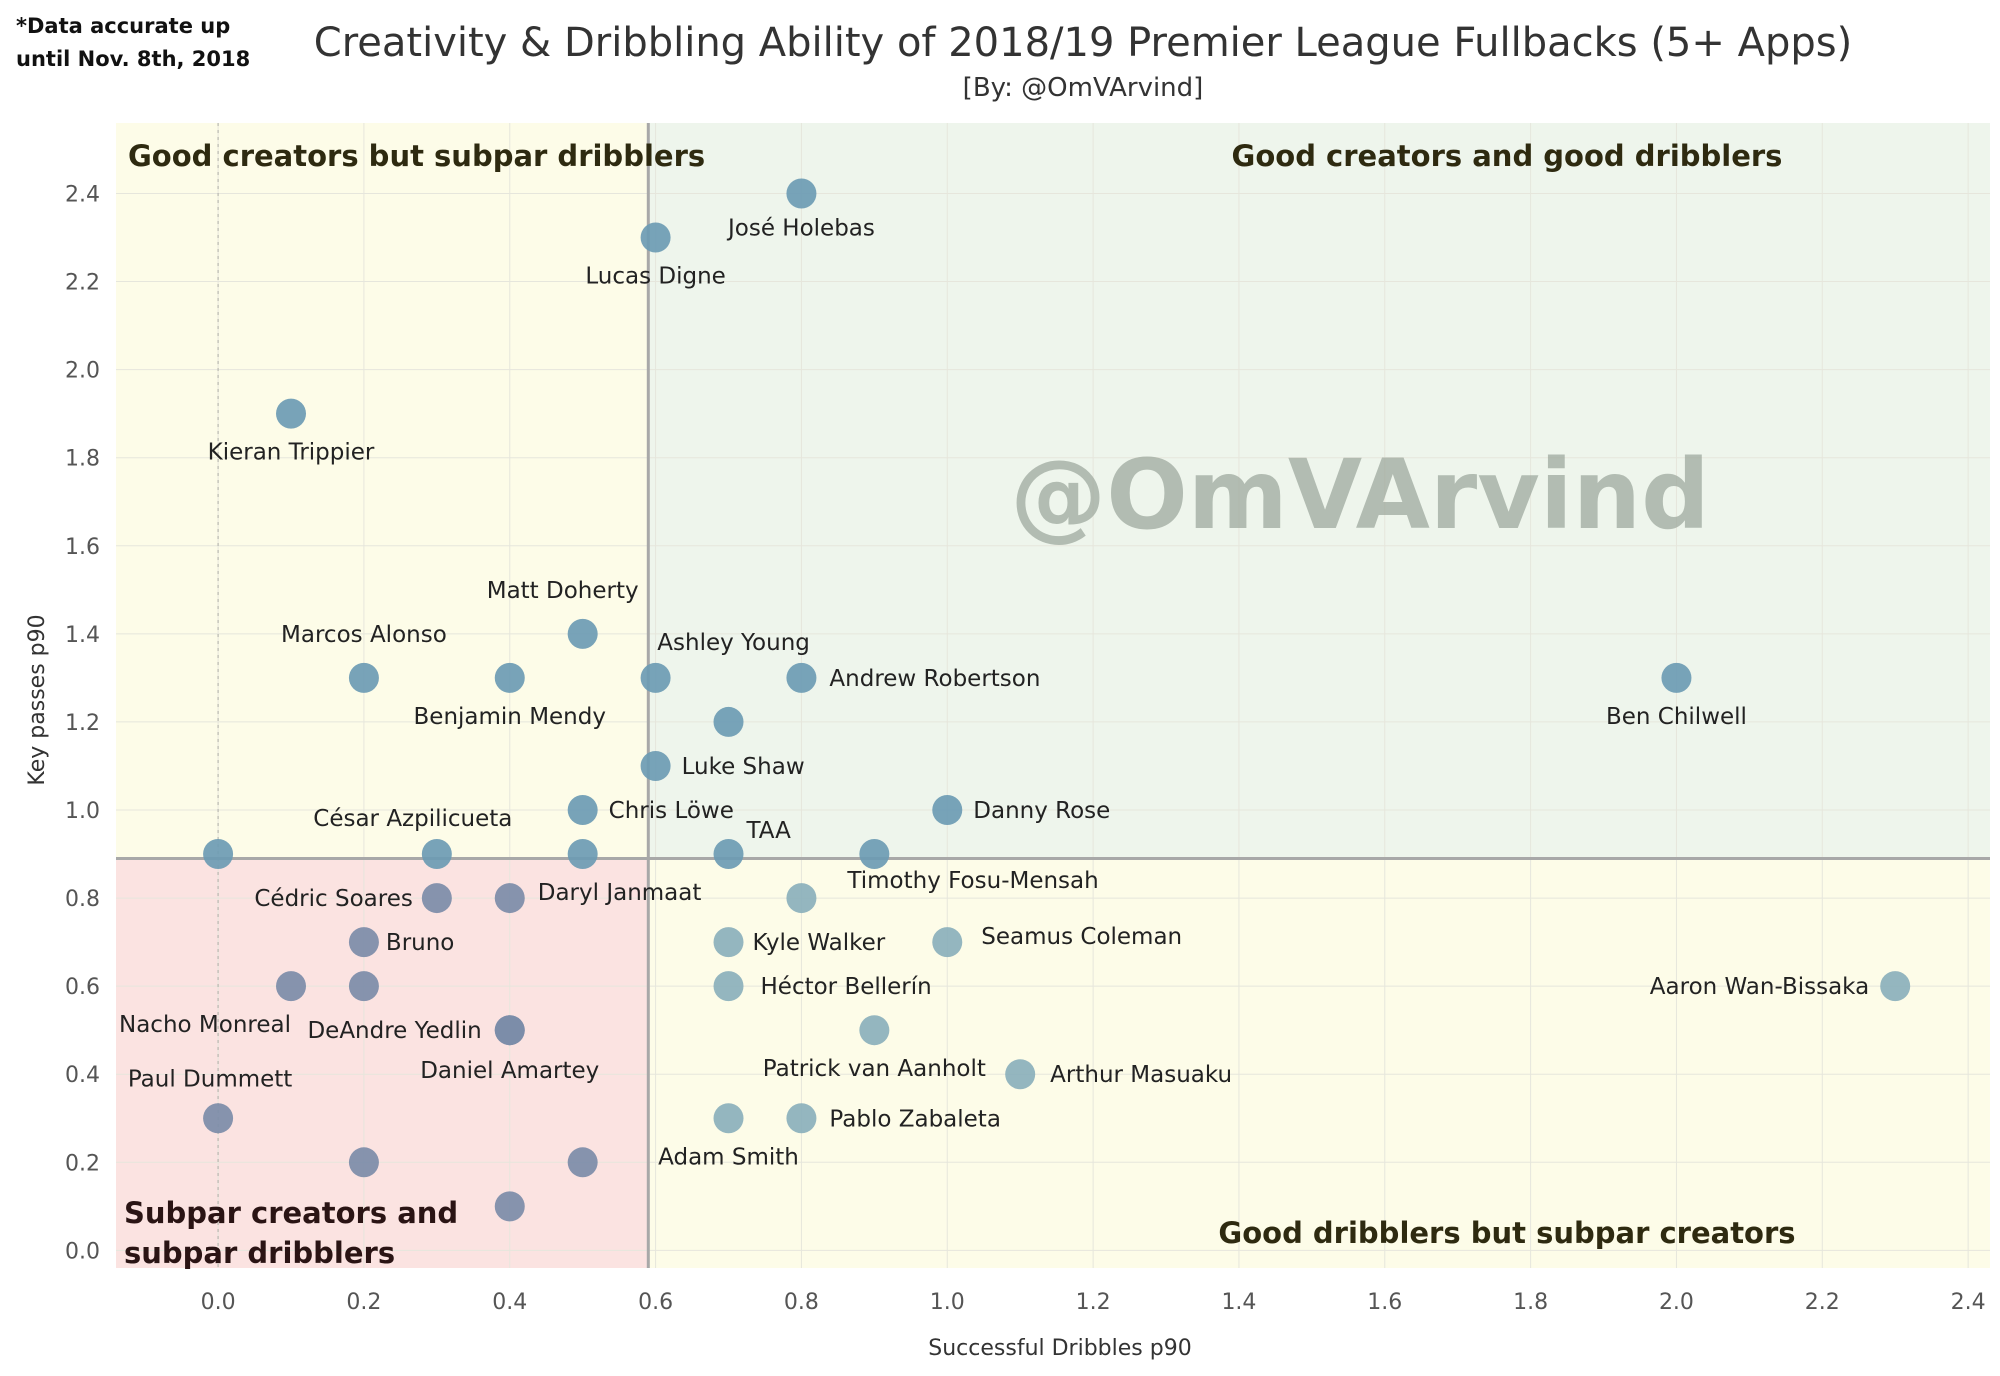  Describe the element at coordinates (82, 194) in the screenshot. I see `y-tick-label: 2.4` at that location.